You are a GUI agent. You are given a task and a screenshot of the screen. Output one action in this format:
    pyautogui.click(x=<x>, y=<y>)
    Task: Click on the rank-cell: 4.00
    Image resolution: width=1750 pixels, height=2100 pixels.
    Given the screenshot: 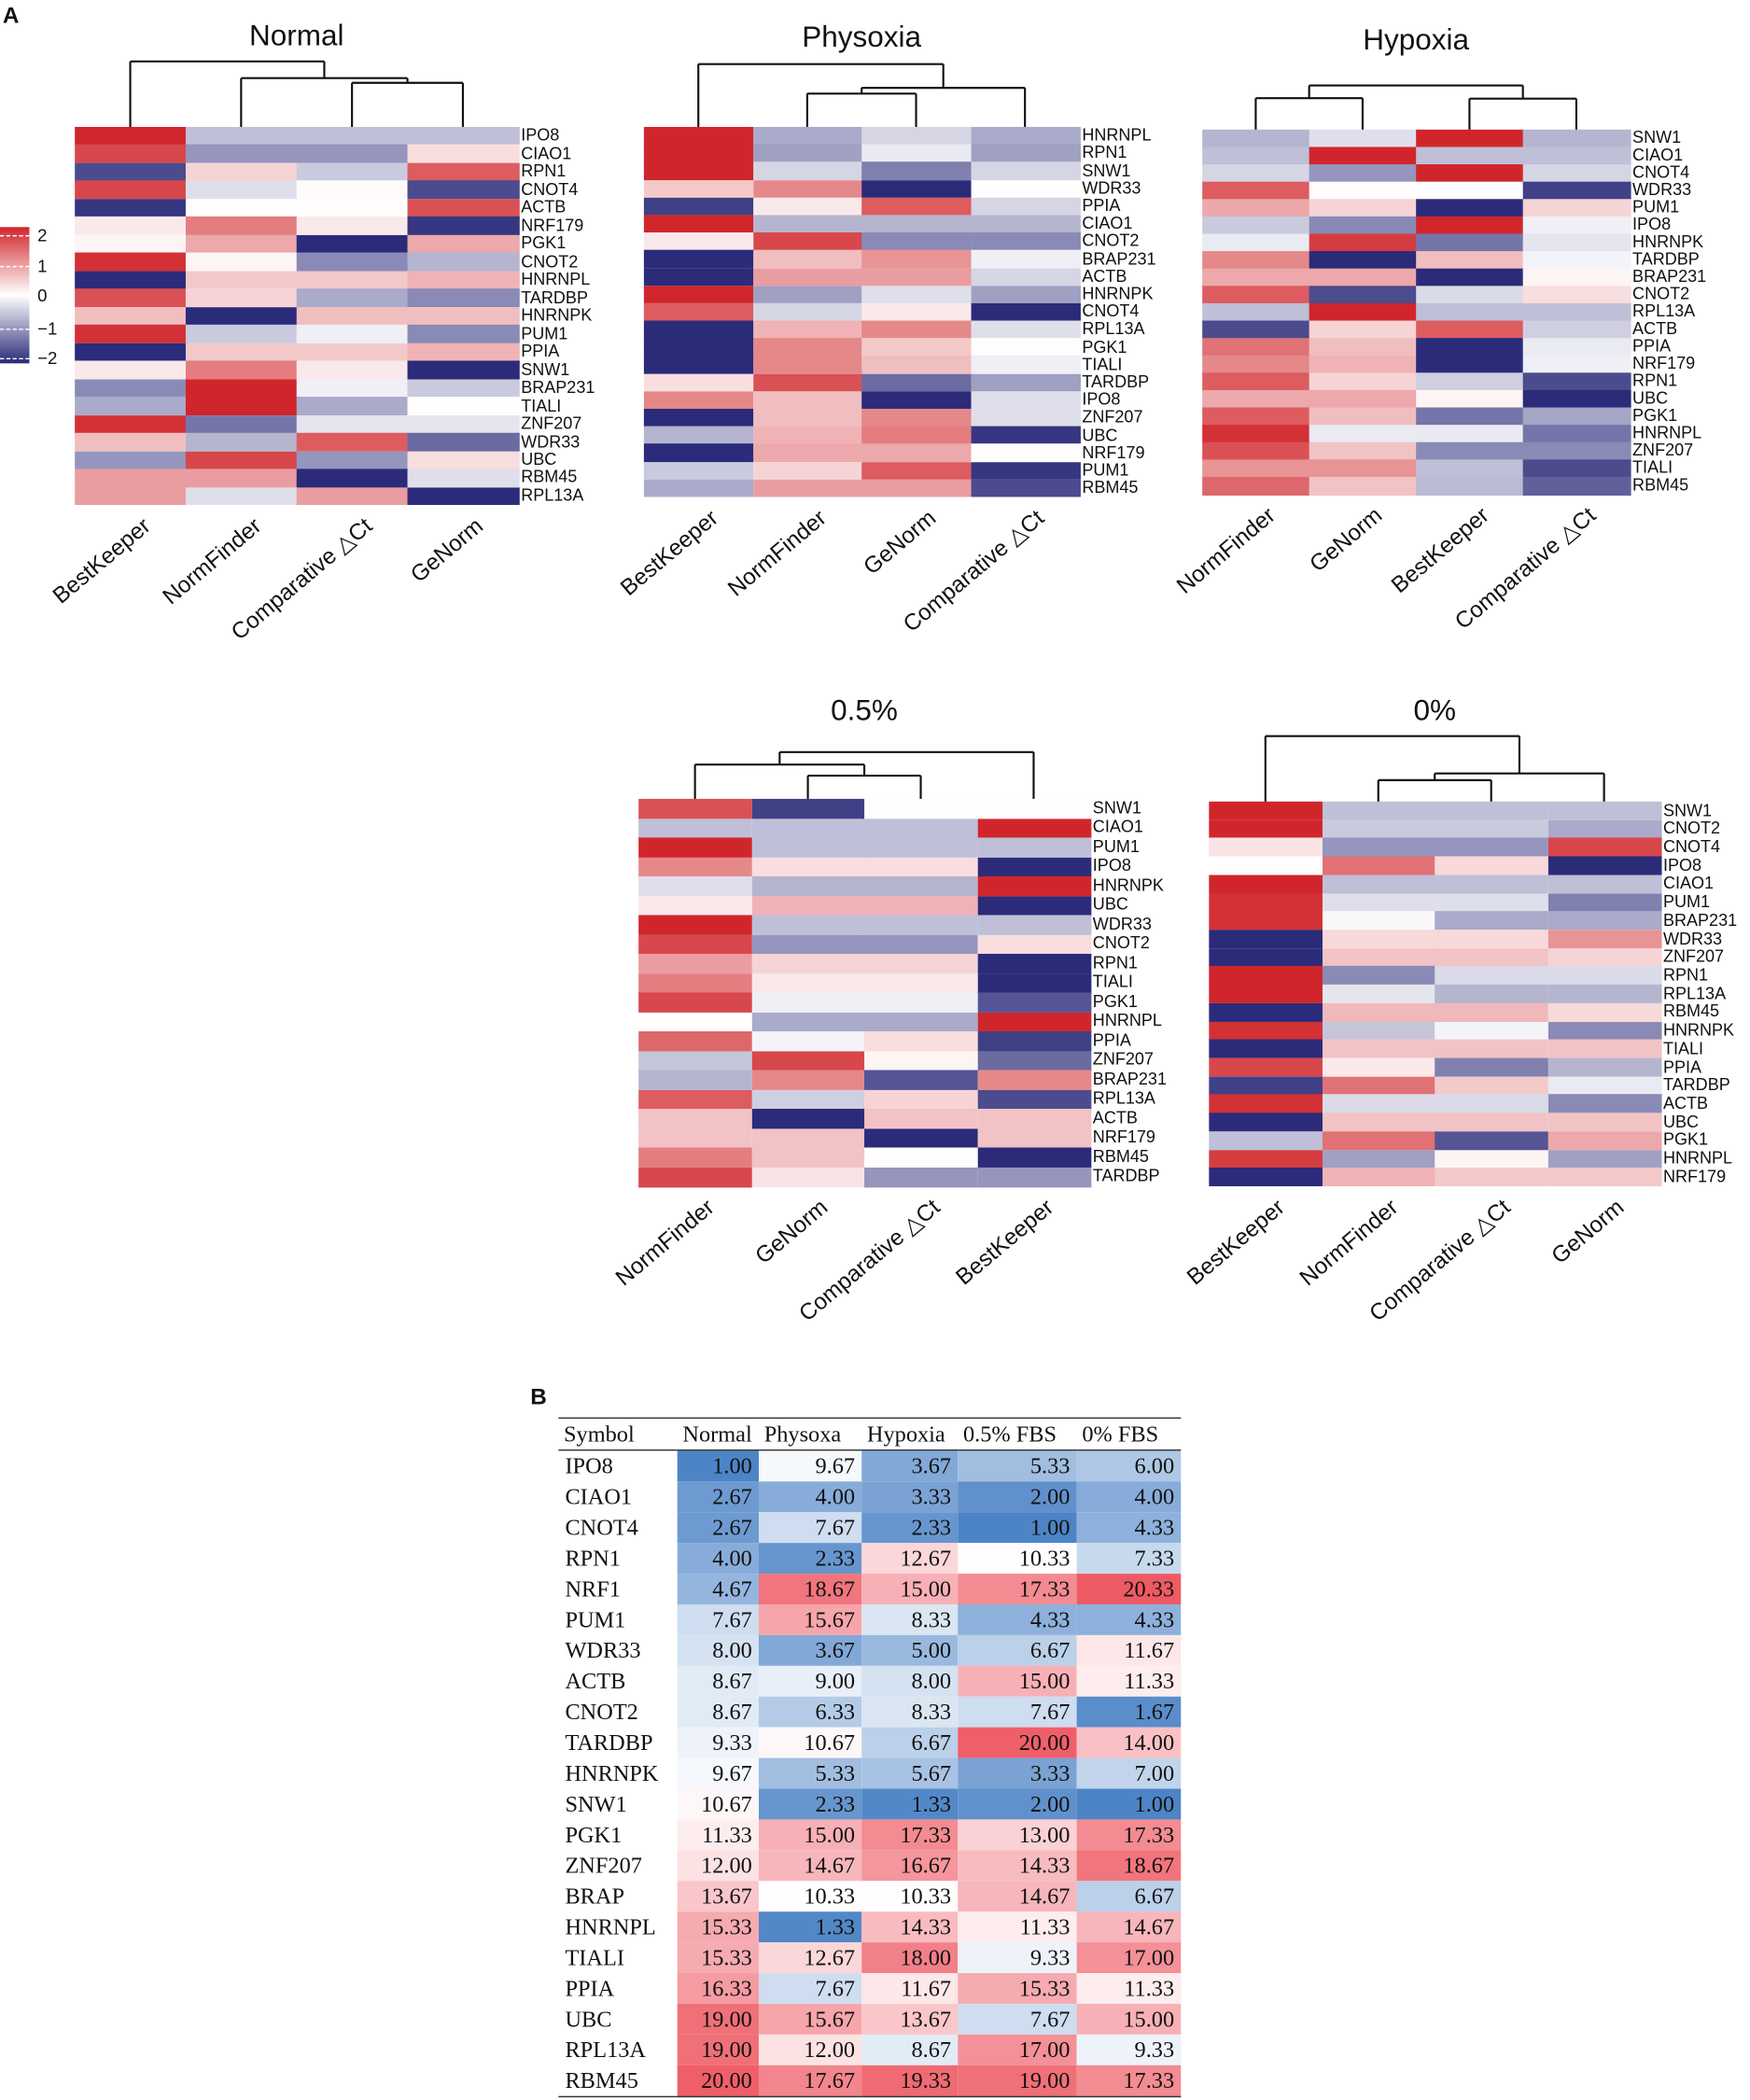 What is the action you would take?
    pyautogui.click(x=718, y=1559)
    